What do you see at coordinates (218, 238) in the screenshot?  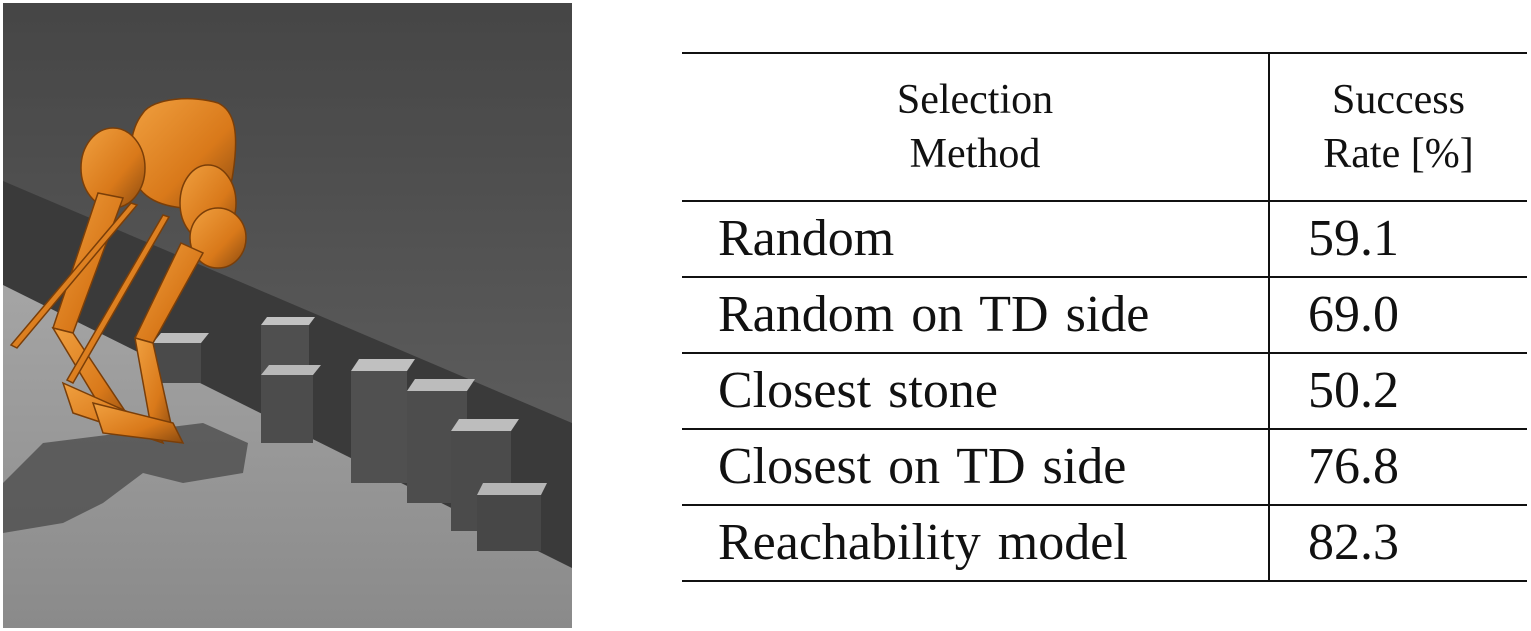 I see `robot-knee-motor` at bounding box center [218, 238].